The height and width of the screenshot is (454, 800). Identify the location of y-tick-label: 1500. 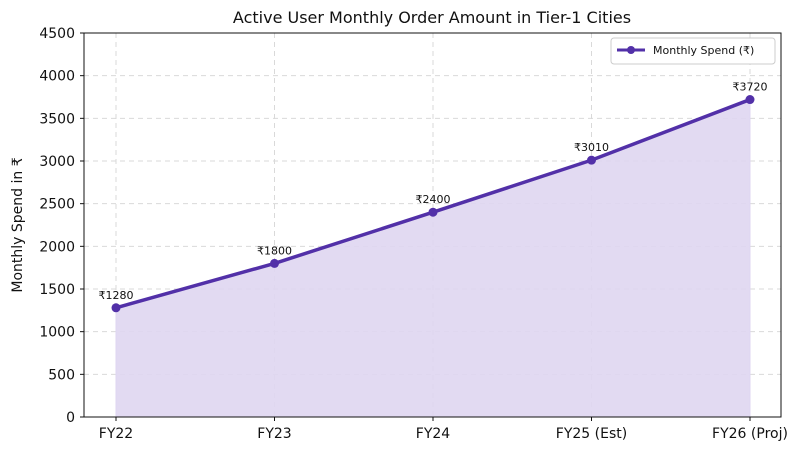
(57, 290).